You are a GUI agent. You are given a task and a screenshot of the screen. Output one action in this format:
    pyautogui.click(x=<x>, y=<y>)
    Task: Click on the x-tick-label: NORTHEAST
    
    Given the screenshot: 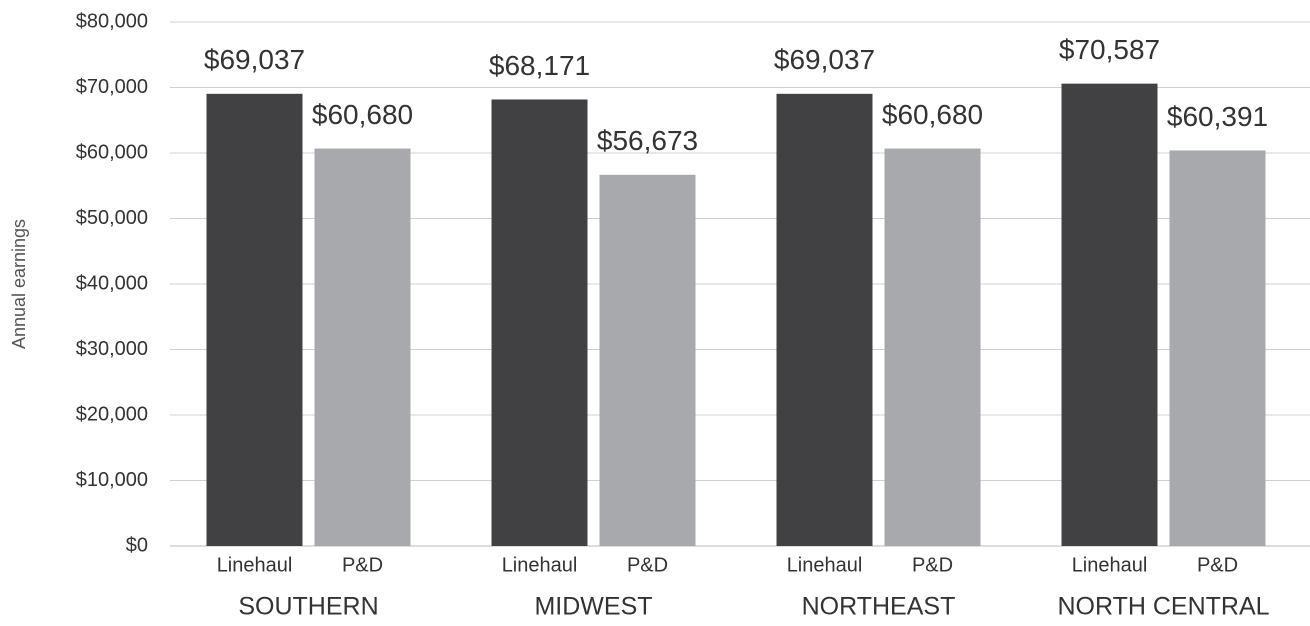 What is the action you would take?
    pyautogui.click(x=879, y=607)
    